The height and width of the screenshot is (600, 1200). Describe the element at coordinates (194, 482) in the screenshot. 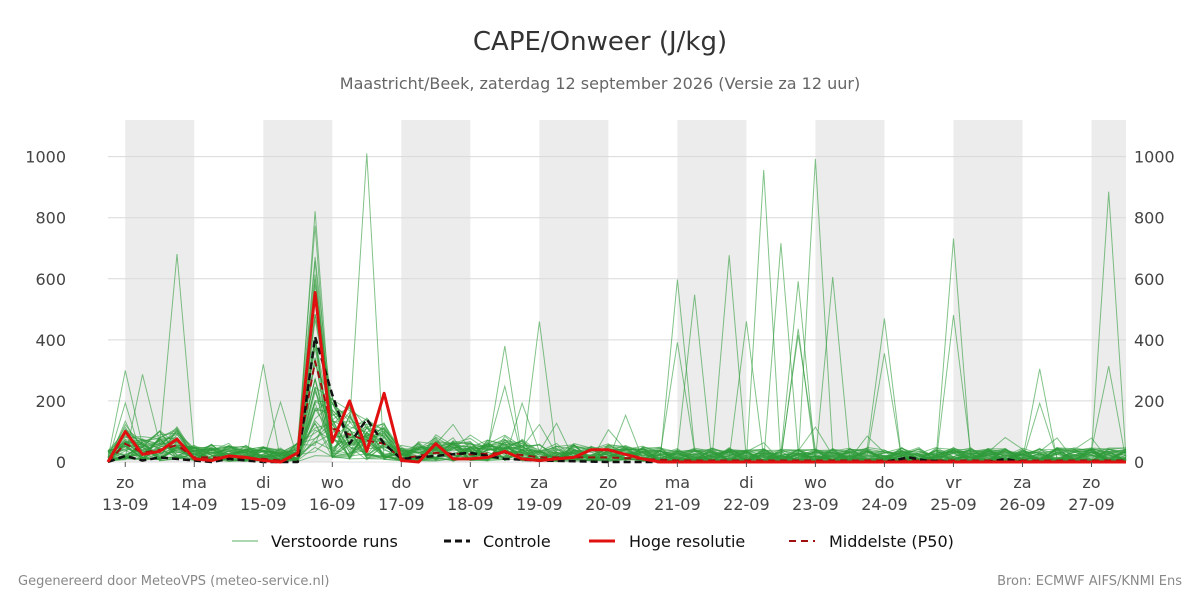

I see `x-tick-day-1: ma` at that location.